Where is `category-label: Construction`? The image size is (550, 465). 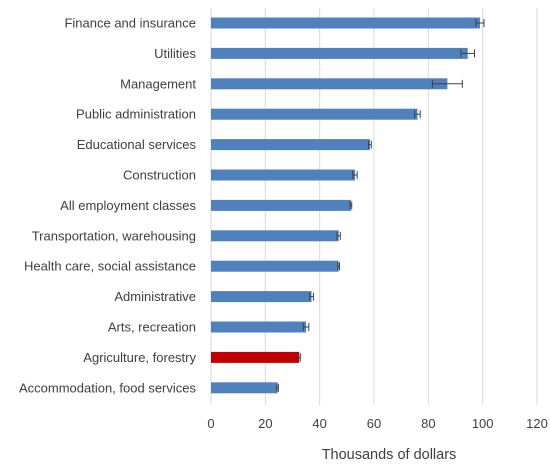
category-label: Construction is located at coordinates (159, 175).